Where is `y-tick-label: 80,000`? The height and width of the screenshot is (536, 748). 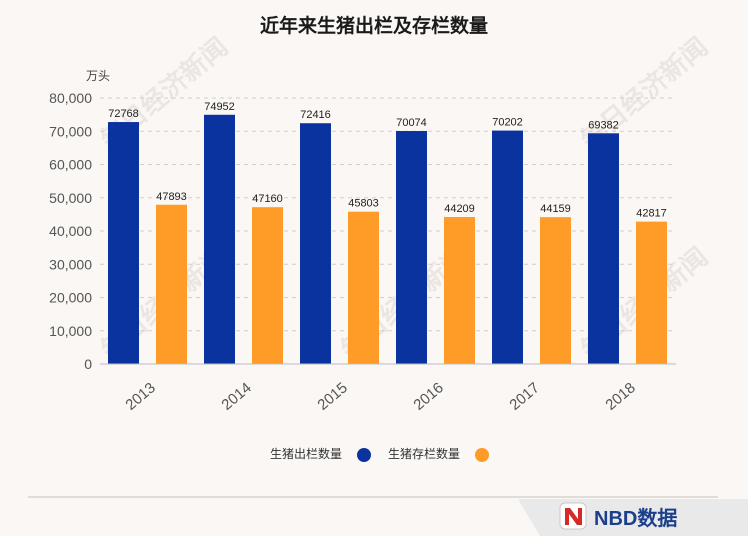
y-tick-label: 80,000 is located at coordinates (70, 98).